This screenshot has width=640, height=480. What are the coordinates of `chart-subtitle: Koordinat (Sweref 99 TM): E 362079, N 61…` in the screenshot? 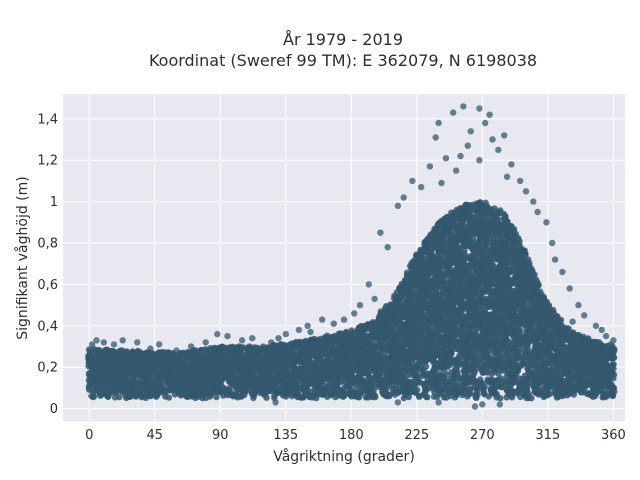 It's located at (343, 60).